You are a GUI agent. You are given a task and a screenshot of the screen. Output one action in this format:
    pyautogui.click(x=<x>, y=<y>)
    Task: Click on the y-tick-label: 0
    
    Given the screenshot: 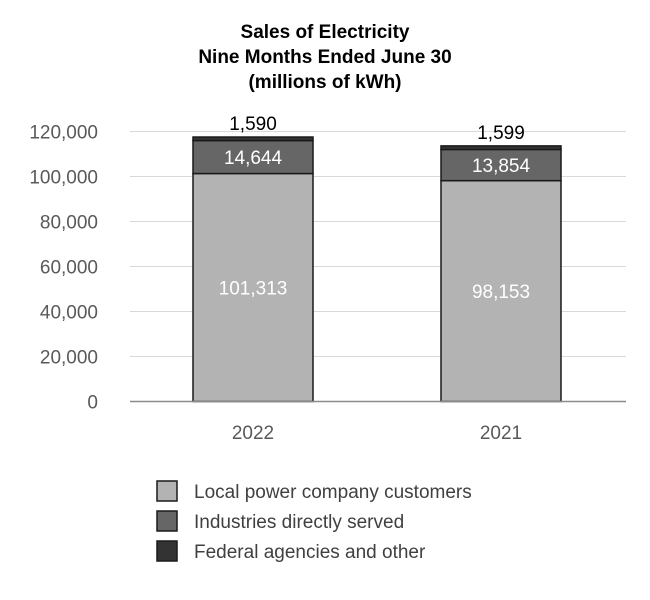 What is the action you would take?
    pyautogui.click(x=92, y=403)
    